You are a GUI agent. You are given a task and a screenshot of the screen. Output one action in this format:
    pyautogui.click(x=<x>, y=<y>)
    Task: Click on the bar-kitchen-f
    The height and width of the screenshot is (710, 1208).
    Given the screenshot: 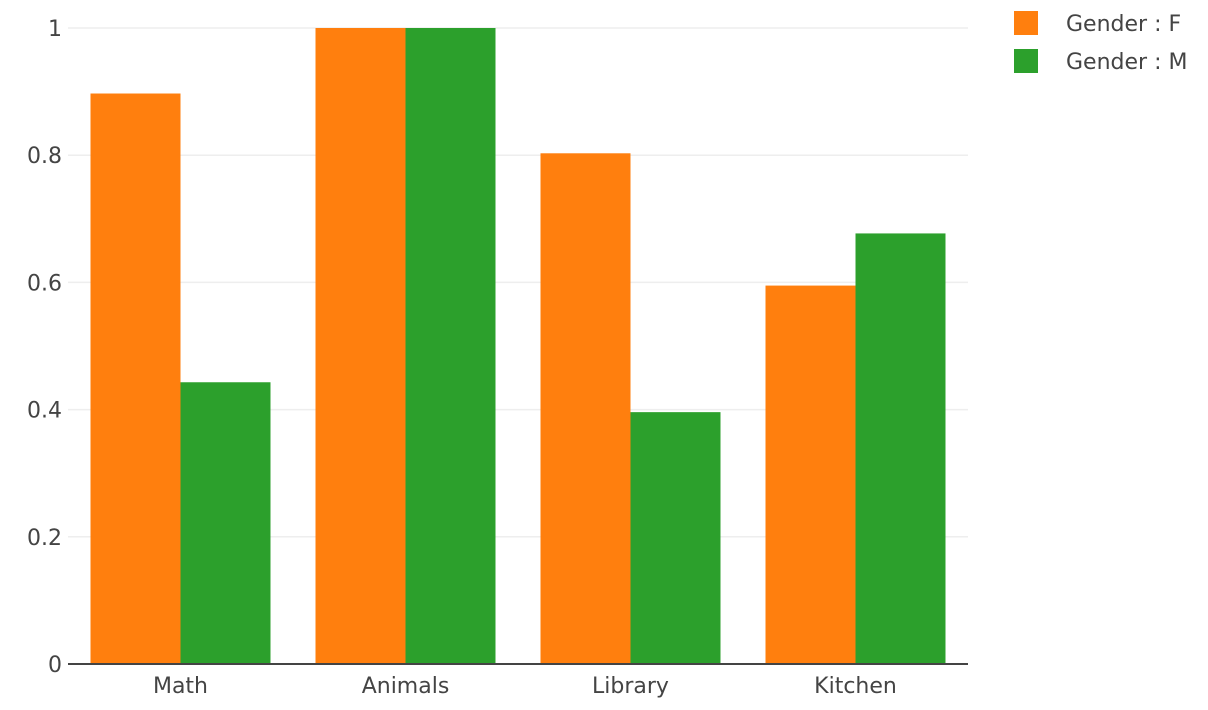 What is the action you would take?
    pyautogui.click(x=810, y=474)
    